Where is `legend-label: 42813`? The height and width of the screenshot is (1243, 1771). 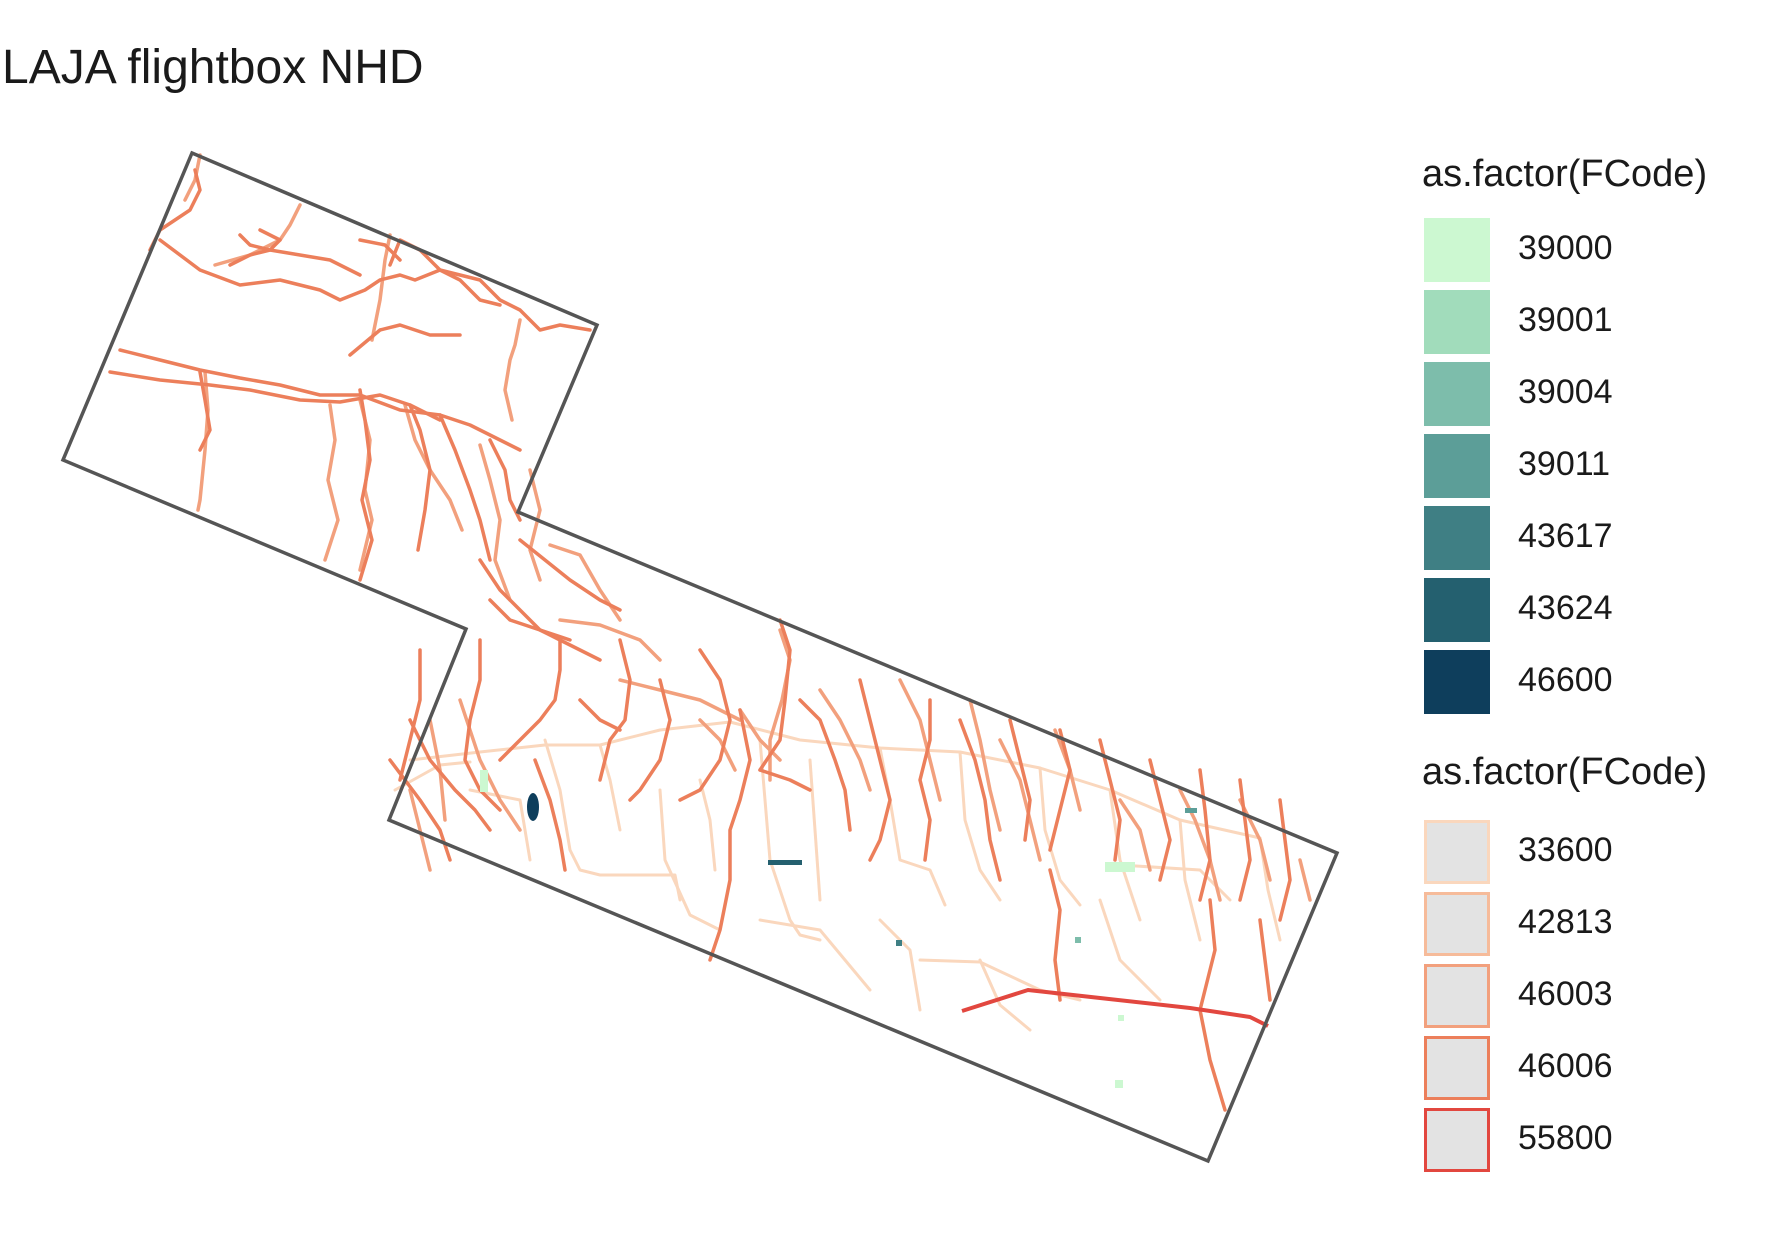
legend-label: 42813 is located at coordinates (1565, 922).